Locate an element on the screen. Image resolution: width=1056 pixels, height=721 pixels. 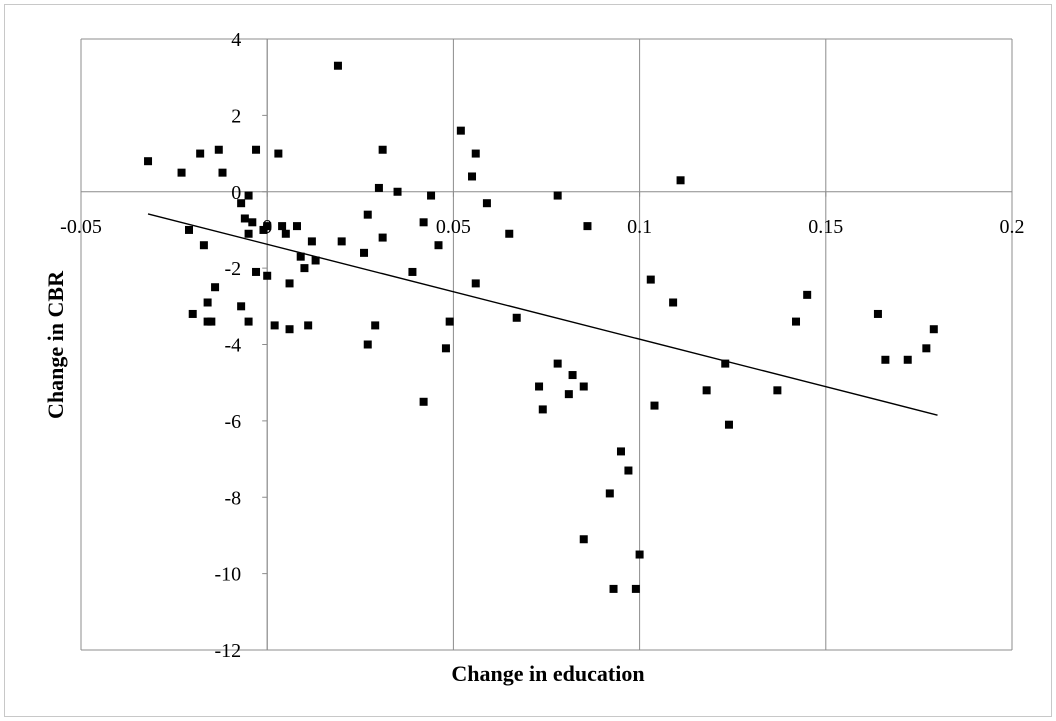
y-tick-label: 2 is located at coordinates (236, 116).